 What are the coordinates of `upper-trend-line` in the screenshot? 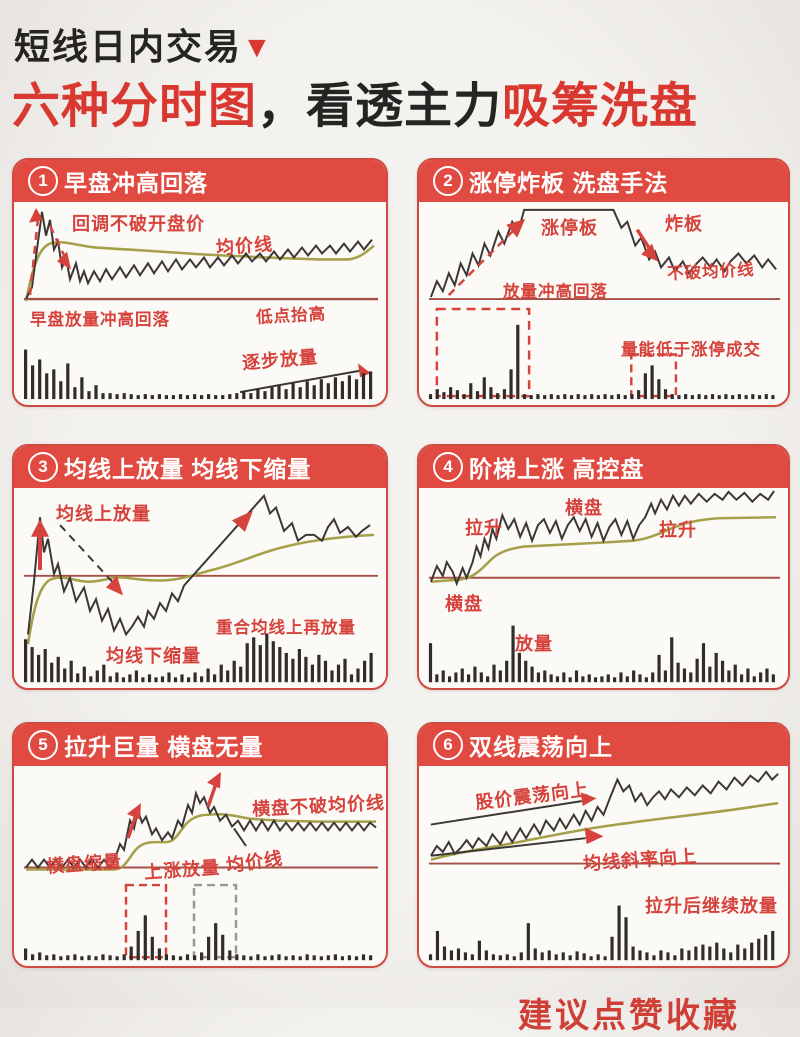 It's located at (506, 813).